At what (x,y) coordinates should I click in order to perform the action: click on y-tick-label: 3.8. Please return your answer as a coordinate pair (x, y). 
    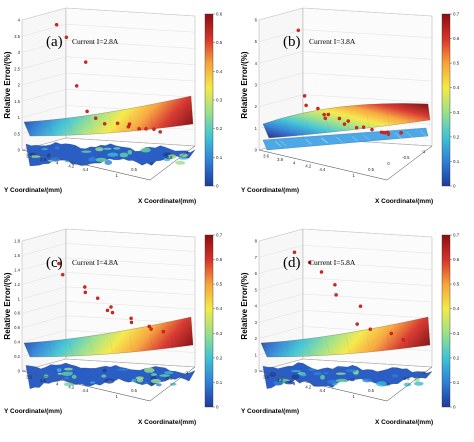
    Looking at the image, I should click on (43, 159).